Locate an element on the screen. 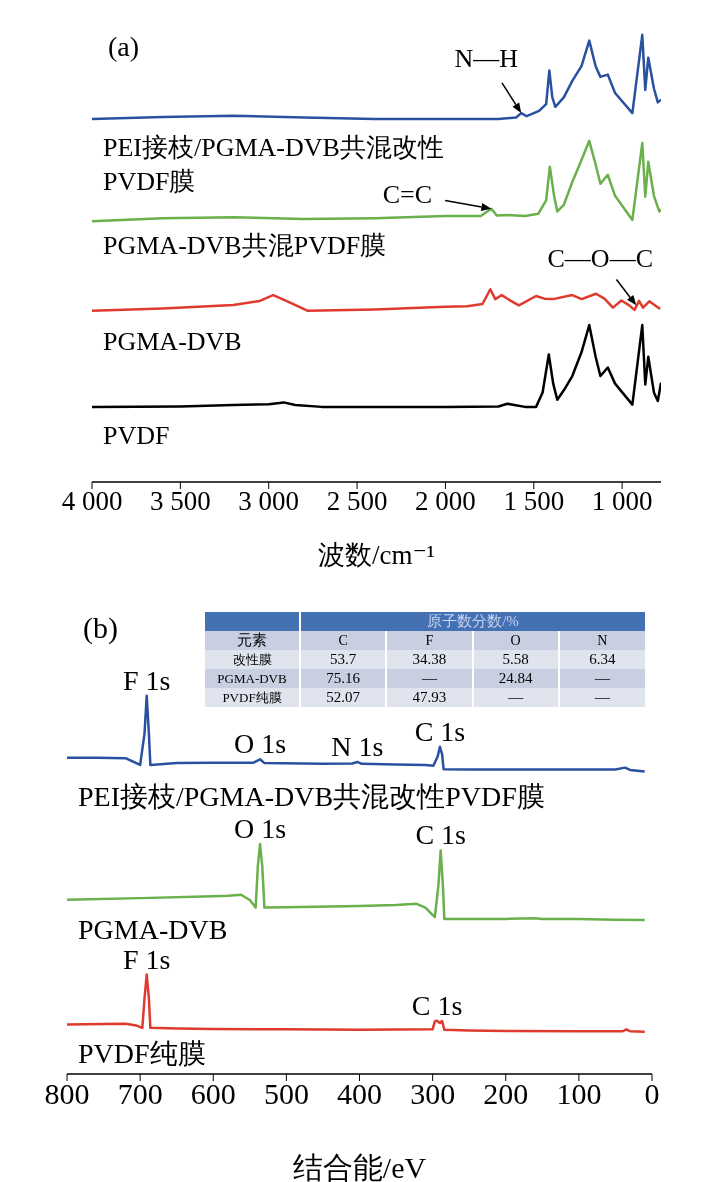 The width and height of the screenshot is (709, 1182). x-tick-label: 100 is located at coordinates (579, 1094).